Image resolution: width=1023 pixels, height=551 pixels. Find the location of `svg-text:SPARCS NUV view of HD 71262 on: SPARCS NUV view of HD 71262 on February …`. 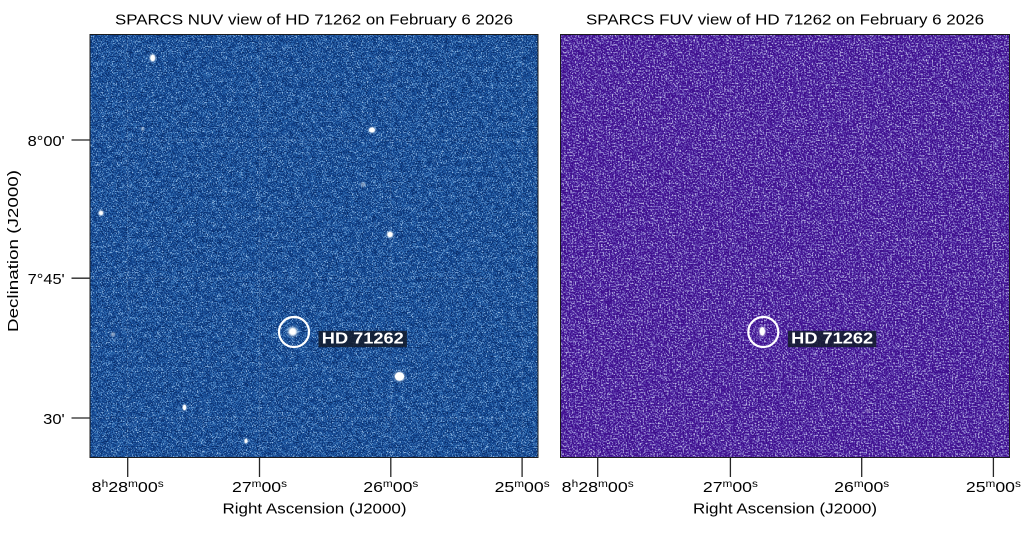

svg-text:SPARCS NUV view of HD 71262 on: SPARCS NUV view of HD 71262 on February … is located at coordinates (314, 20).